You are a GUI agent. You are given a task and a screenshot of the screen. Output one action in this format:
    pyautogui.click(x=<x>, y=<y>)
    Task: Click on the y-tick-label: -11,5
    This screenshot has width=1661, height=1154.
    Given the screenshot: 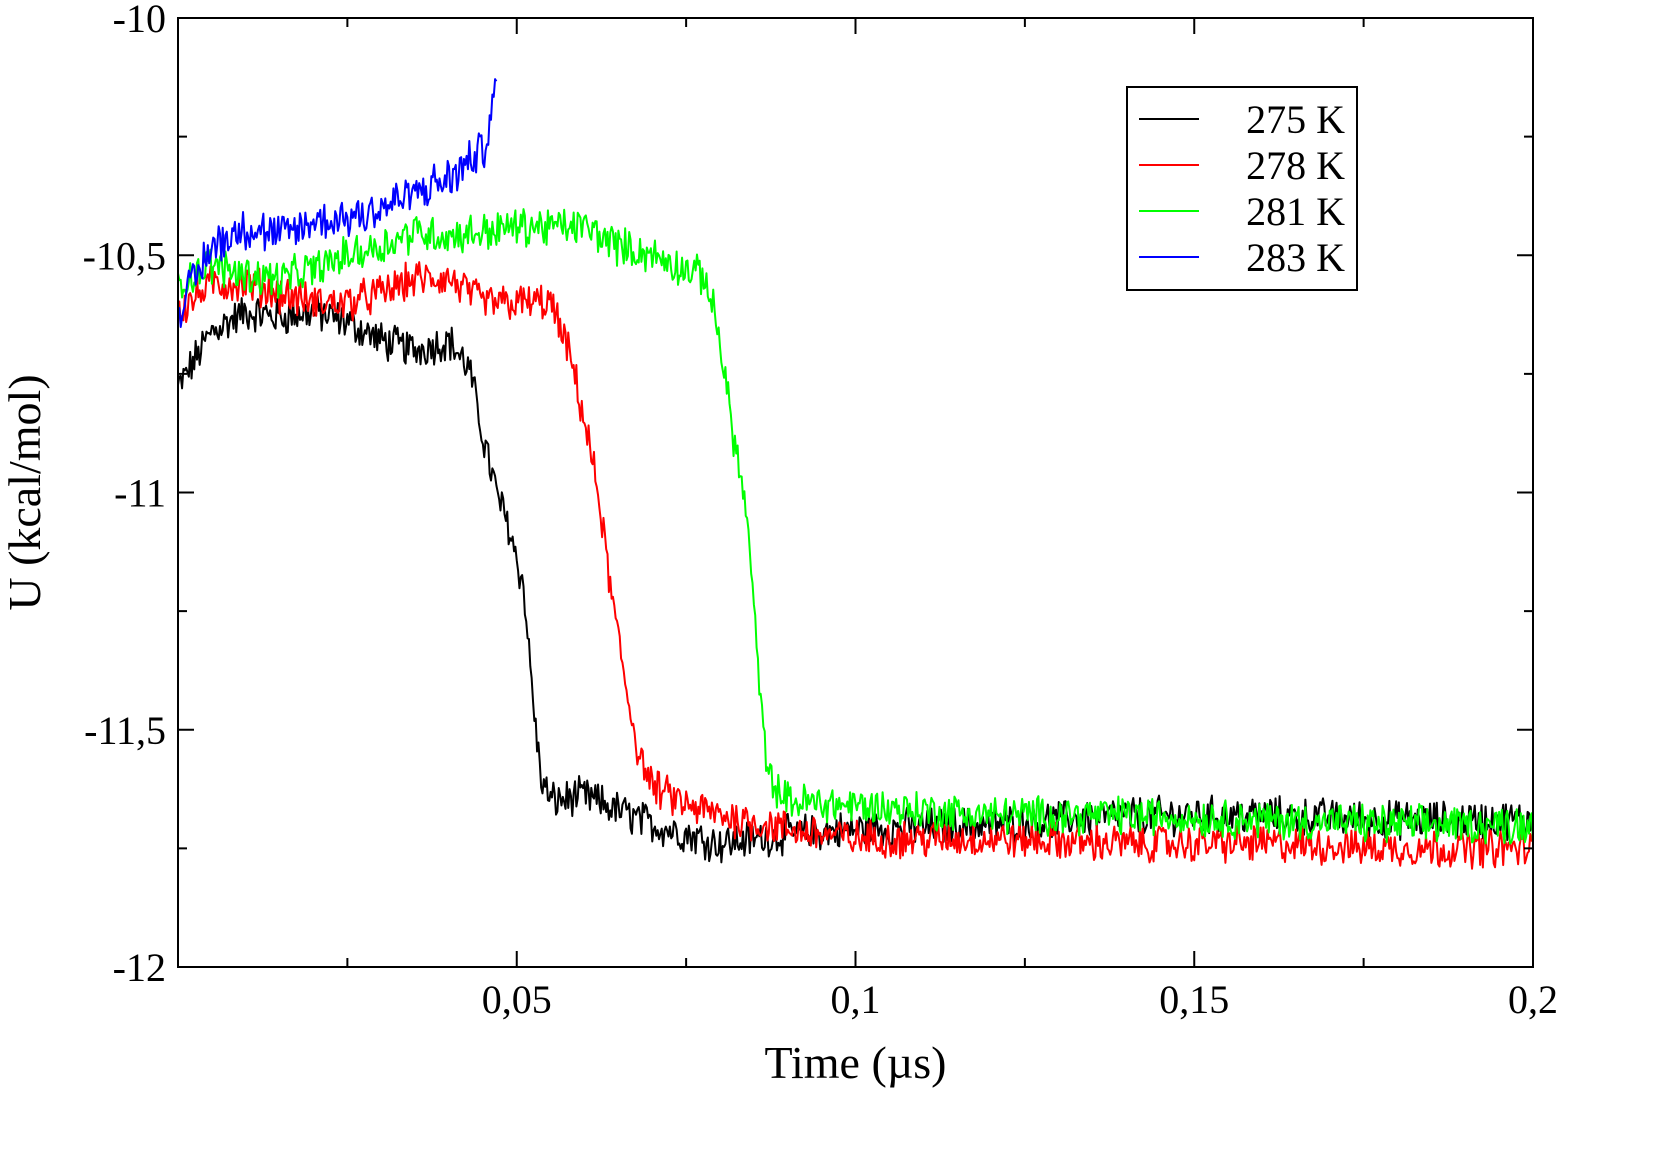 What is the action you would take?
    pyautogui.click(x=125, y=730)
    